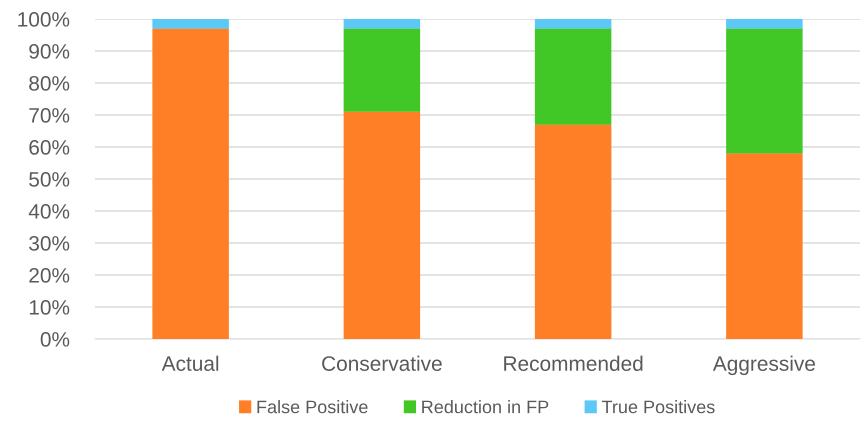  Describe the element at coordinates (49, 275) in the screenshot. I see `y-tick-label: 20%` at that location.